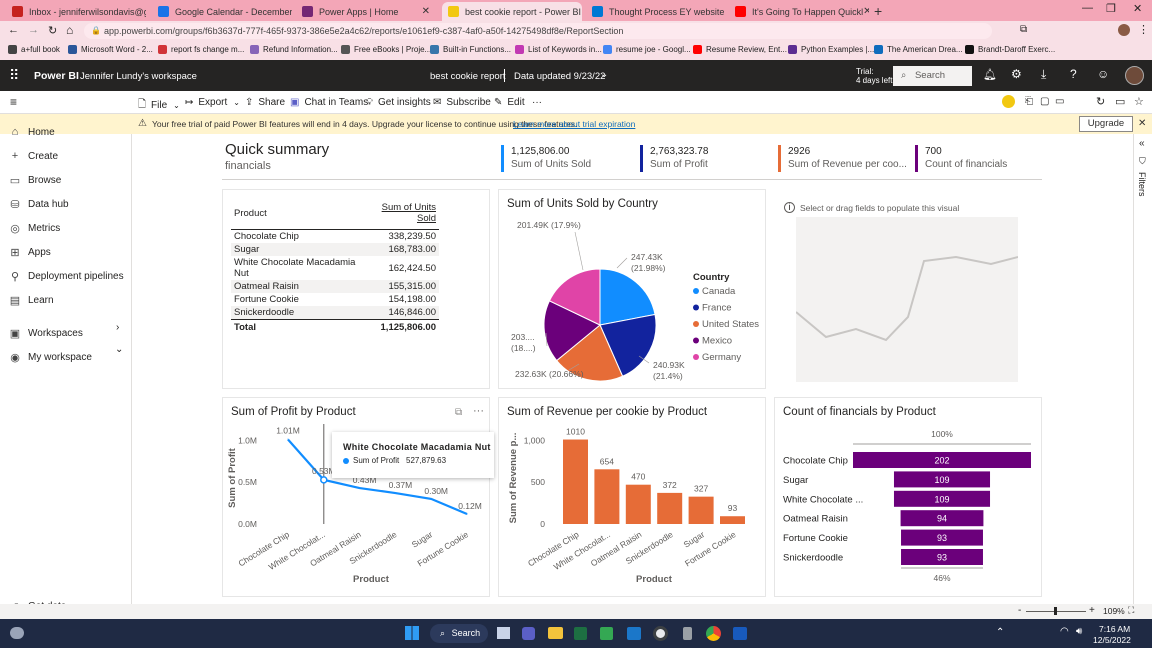 The width and height of the screenshot is (1152, 648). What do you see at coordinates (324, 480) in the screenshot?
I see `line-point` at bounding box center [324, 480].